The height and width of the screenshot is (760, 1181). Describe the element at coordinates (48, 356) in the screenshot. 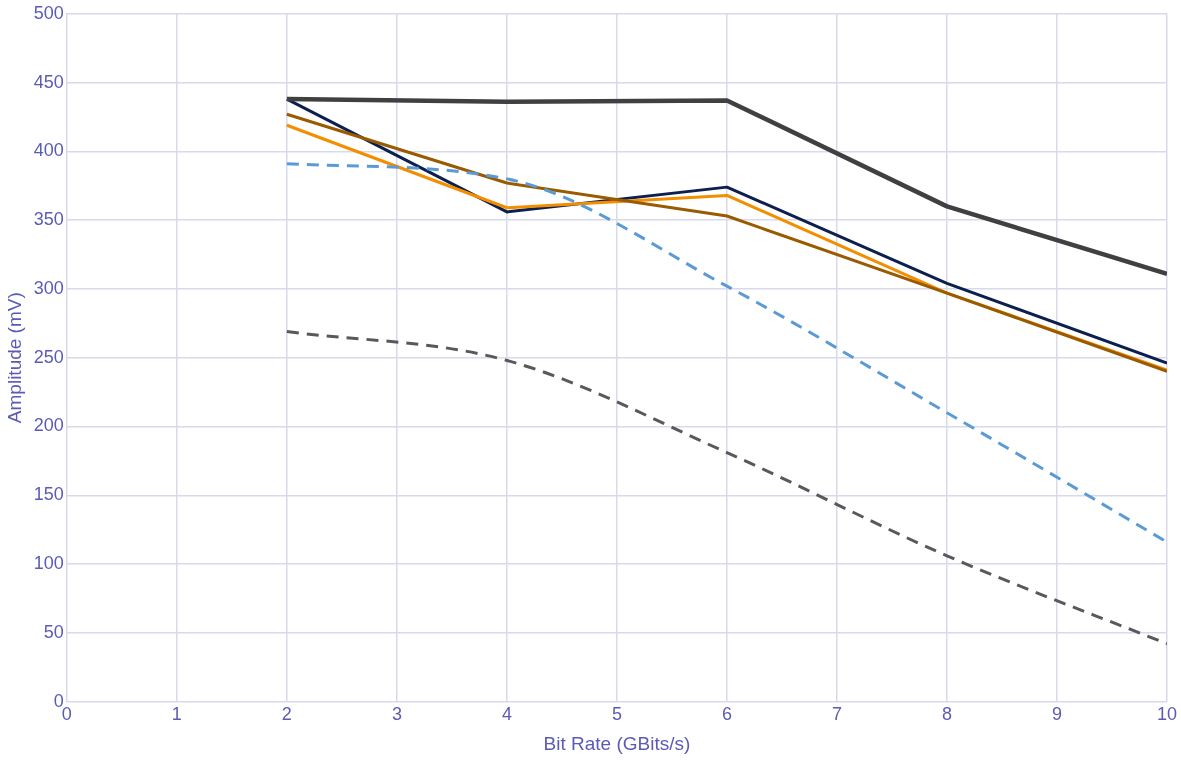

I see `y-tick-label: 250` at that location.